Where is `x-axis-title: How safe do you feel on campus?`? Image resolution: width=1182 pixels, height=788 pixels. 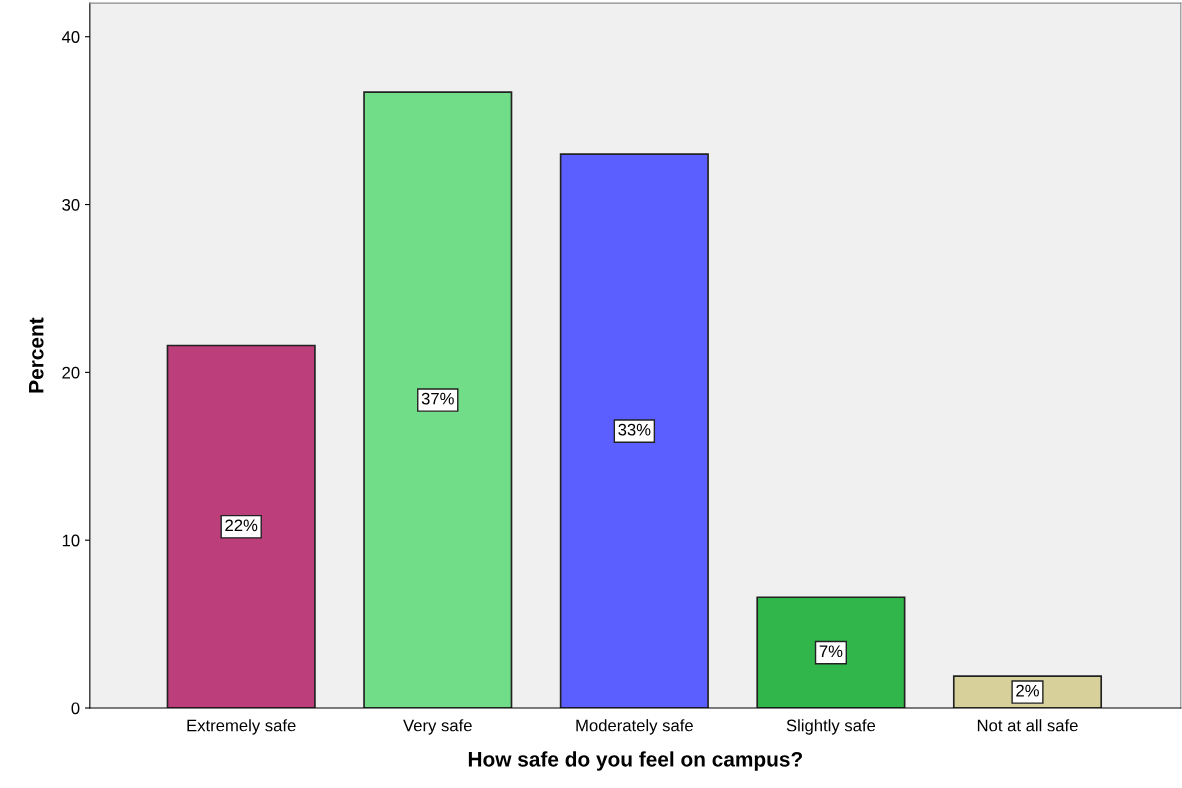 x-axis-title: How safe do you feel on campus? is located at coordinates (635, 761).